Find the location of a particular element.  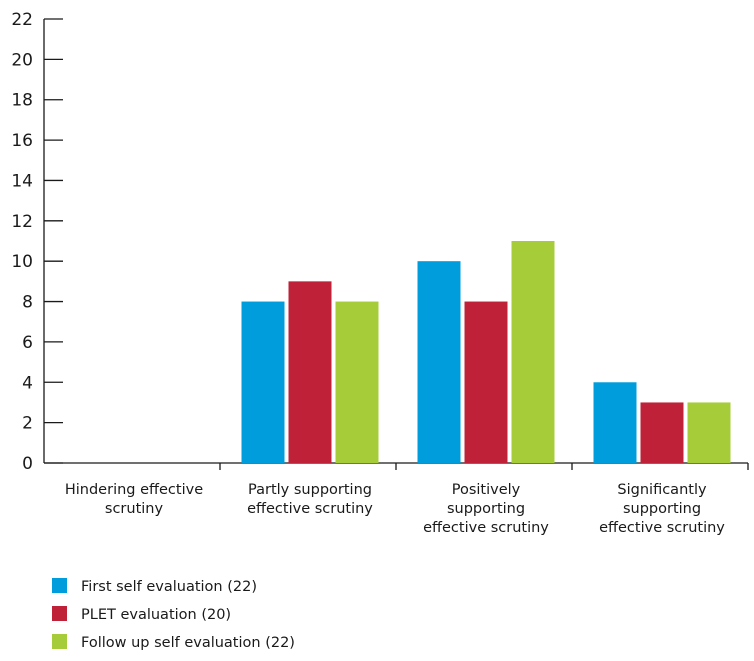

y-tick-label: 18 is located at coordinates (22, 101).